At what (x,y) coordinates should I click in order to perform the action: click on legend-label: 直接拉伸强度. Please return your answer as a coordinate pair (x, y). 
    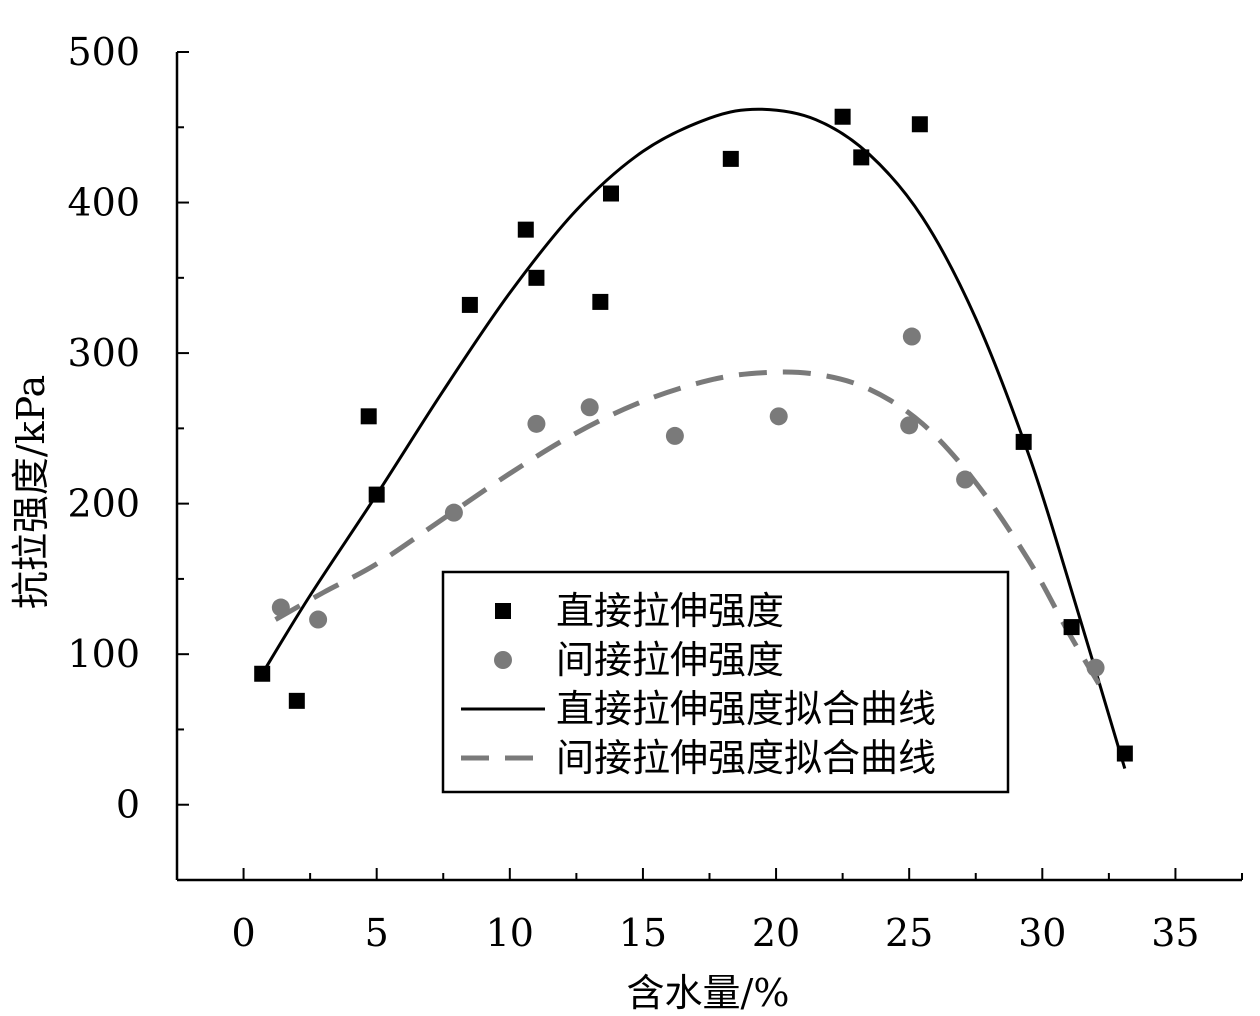
    Looking at the image, I should click on (670, 611).